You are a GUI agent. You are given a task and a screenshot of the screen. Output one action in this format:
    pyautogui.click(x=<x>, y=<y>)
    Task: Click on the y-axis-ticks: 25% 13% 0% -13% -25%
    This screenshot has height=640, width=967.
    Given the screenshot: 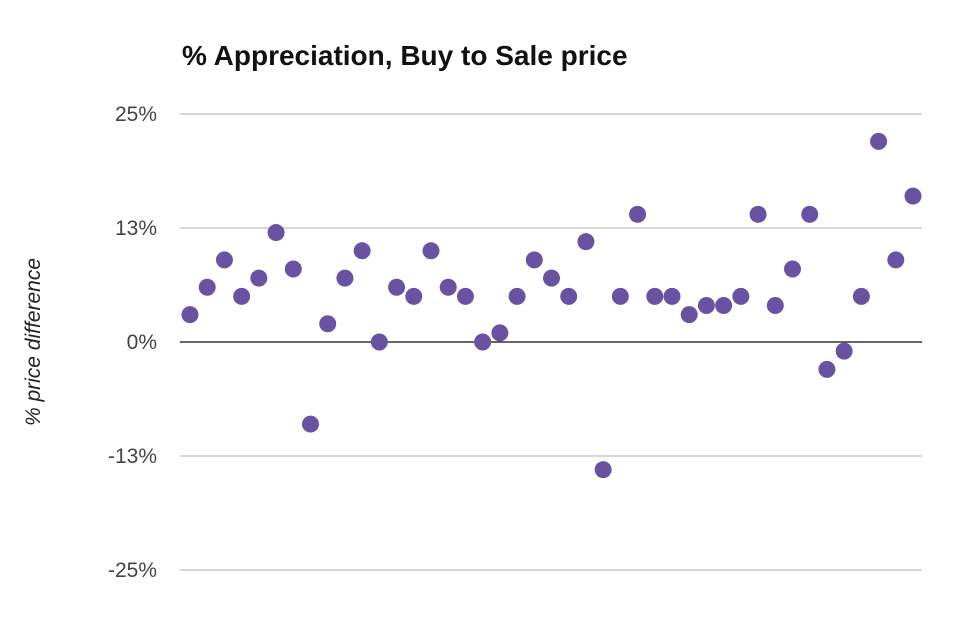 What is the action you would take?
    pyautogui.click(x=132, y=342)
    